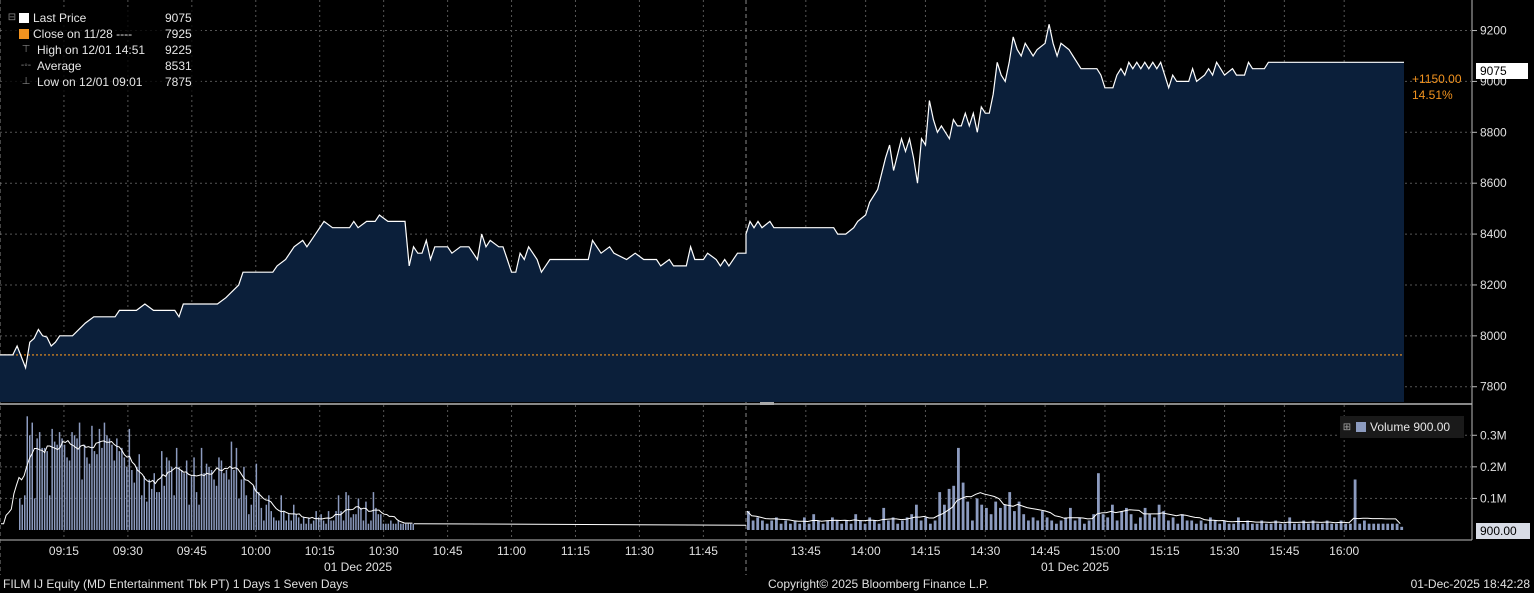 The image size is (1534, 593). What do you see at coordinates (103, 82) in the screenshot?
I see `legend-row-low: ⊥ Low on 12/01 09:01 7875` at bounding box center [103, 82].